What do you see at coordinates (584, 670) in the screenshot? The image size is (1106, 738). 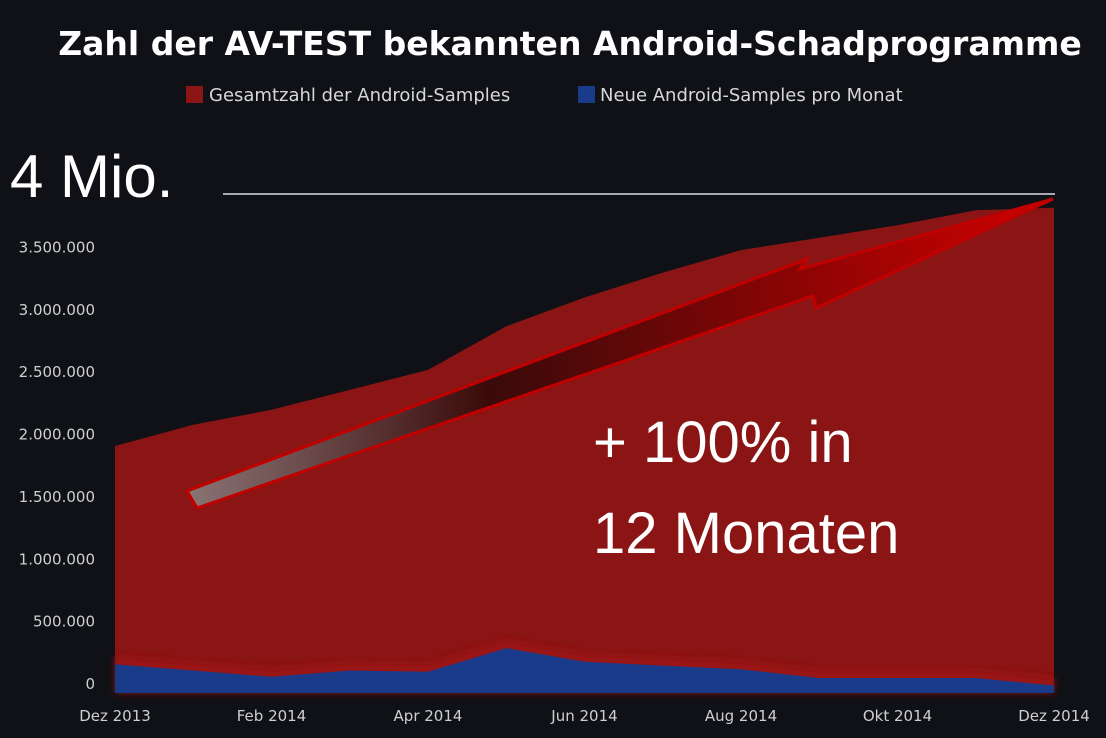 I see `area-new-samples` at bounding box center [584, 670].